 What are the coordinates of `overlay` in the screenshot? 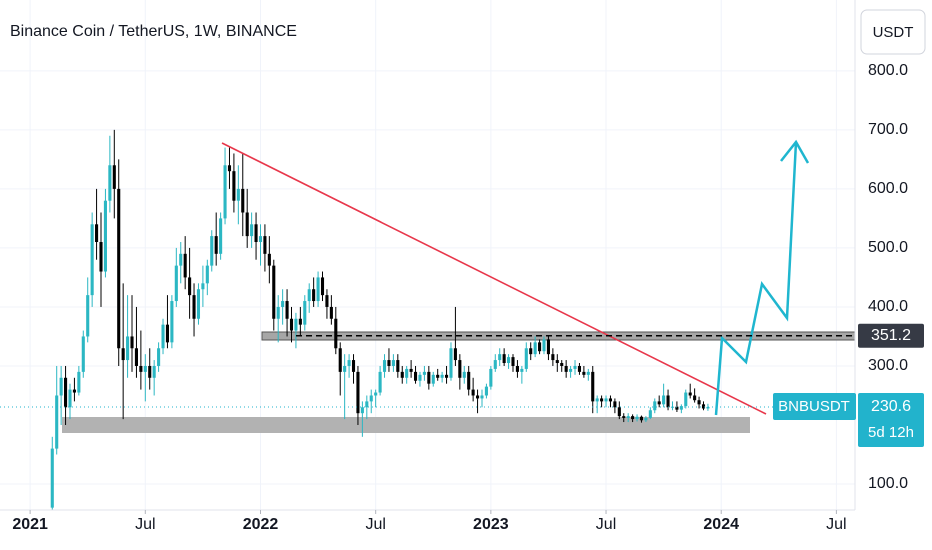 It's located at (427, 371).